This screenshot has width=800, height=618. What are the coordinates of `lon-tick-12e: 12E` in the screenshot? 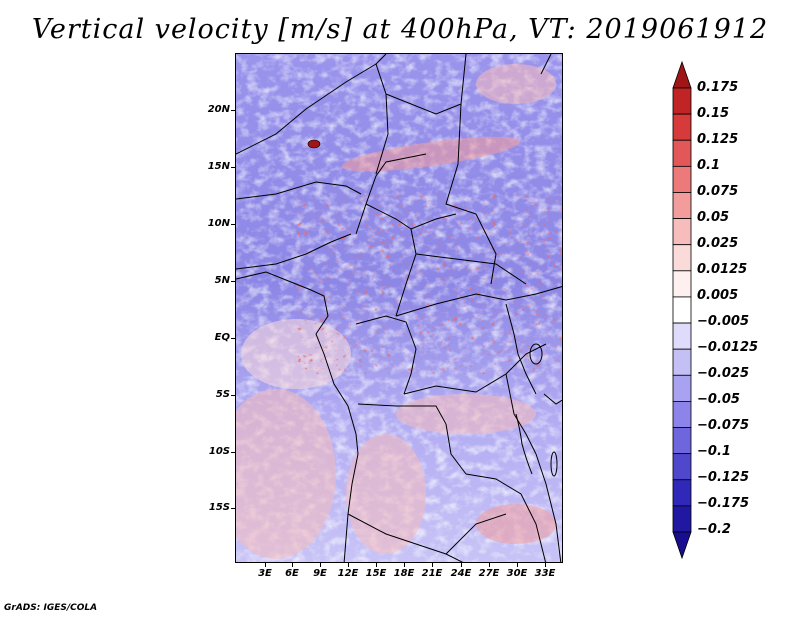 It's located at (348, 573).